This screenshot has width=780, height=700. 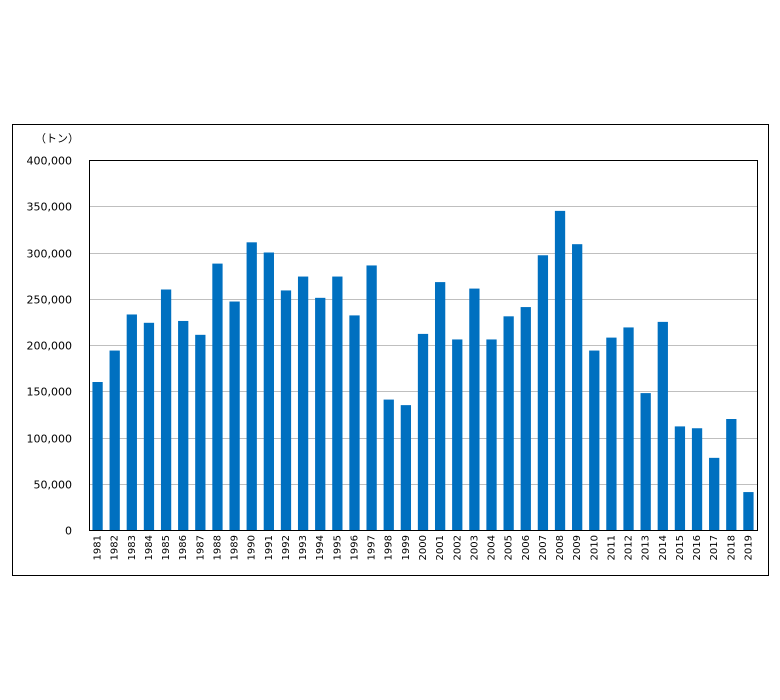 What do you see at coordinates (406, 468) in the screenshot?
I see `bar-1999` at bounding box center [406, 468].